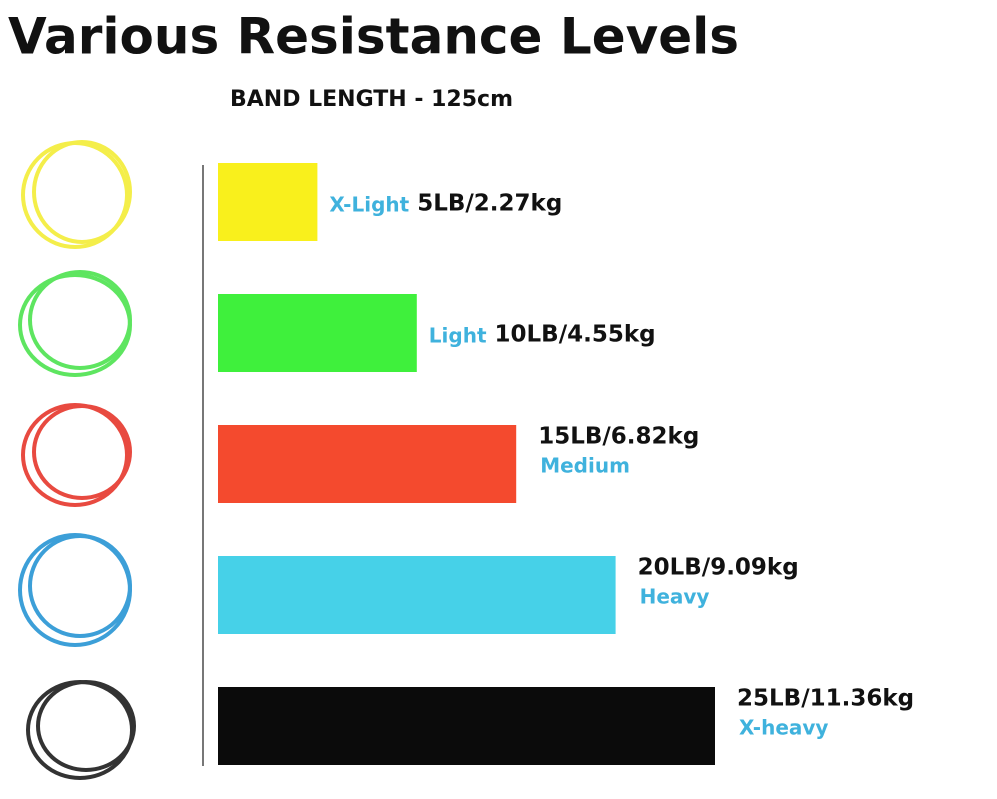  What do you see at coordinates (489, 204) in the screenshot?
I see `value-label: 5LB/2.27kg` at bounding box center [489, 204].